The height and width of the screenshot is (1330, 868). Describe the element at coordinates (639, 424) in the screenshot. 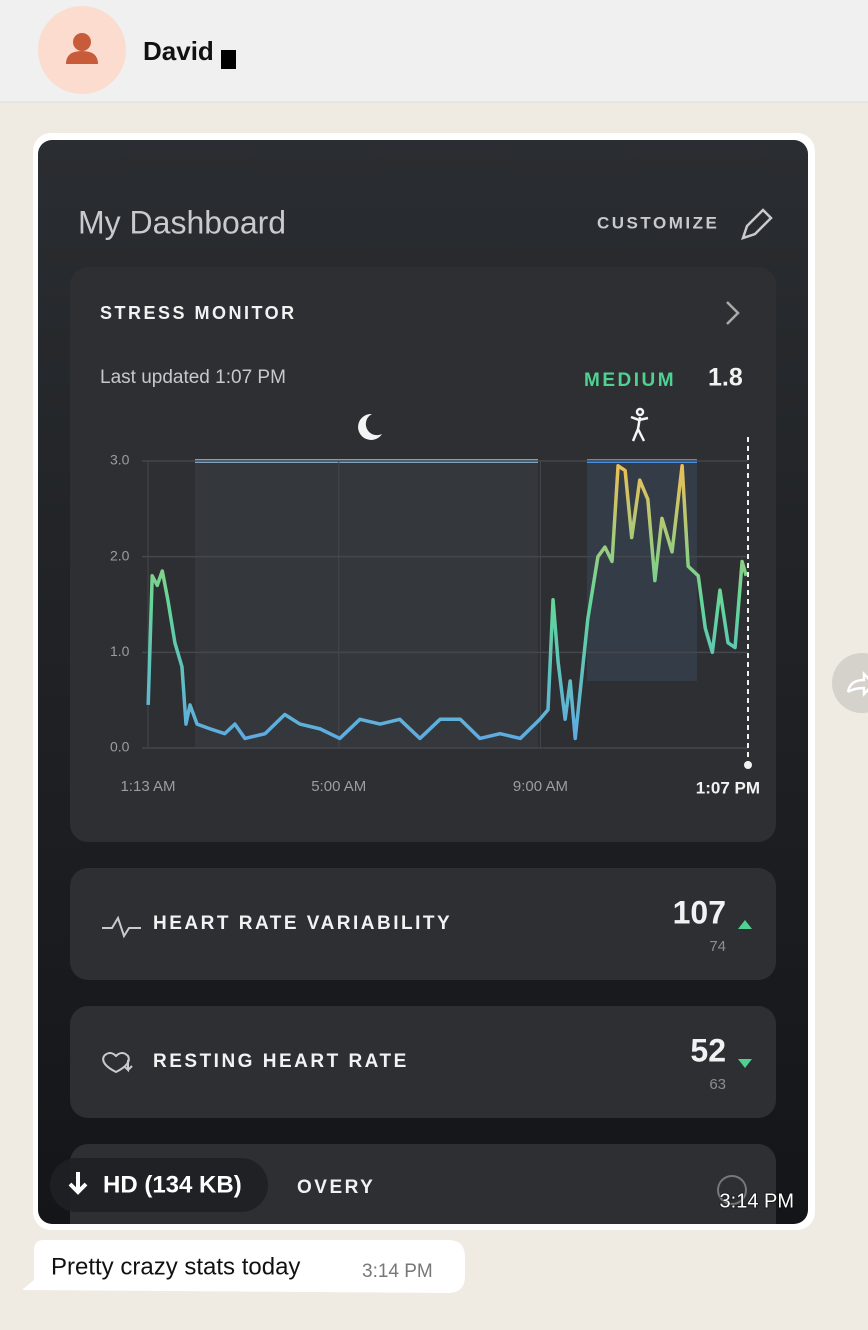

I see `activity-icon` at that location.